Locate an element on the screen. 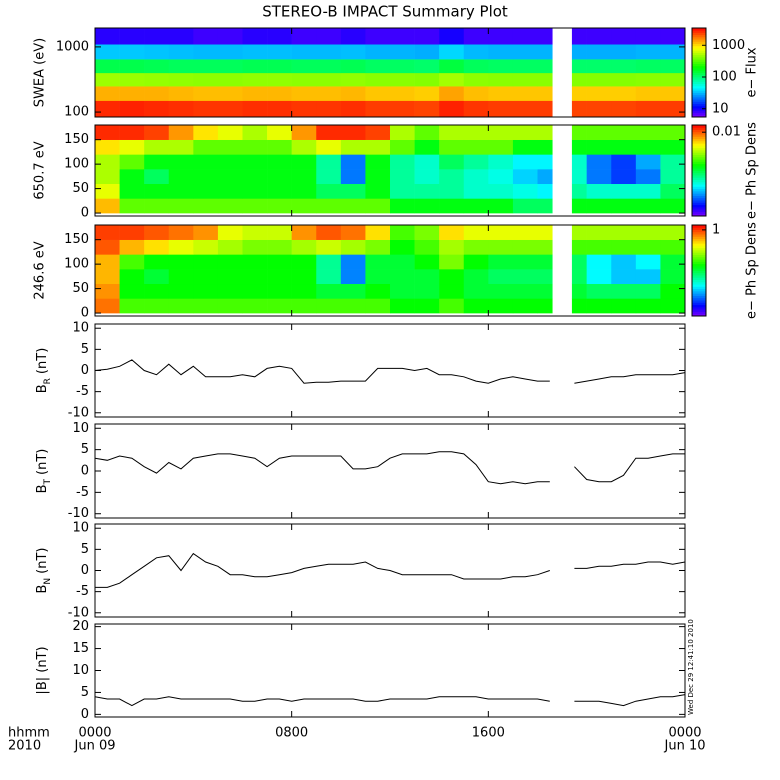 The width and height of the screenshot is (780, 780). y-tick-label: 5 is located at coordinates (85, 692).